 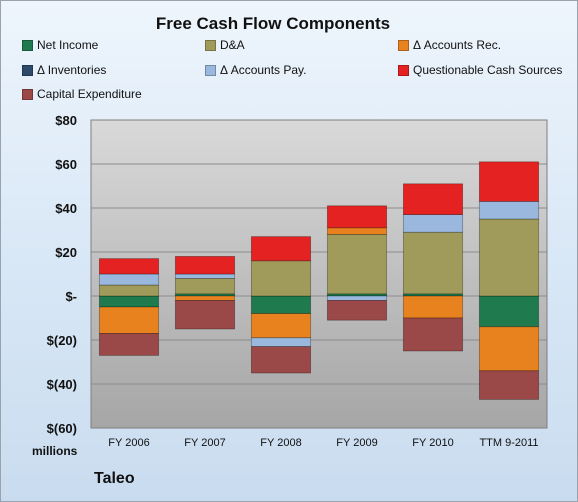 I want to click on legend-label: Δ Inventories, so click(x=72, y=70).